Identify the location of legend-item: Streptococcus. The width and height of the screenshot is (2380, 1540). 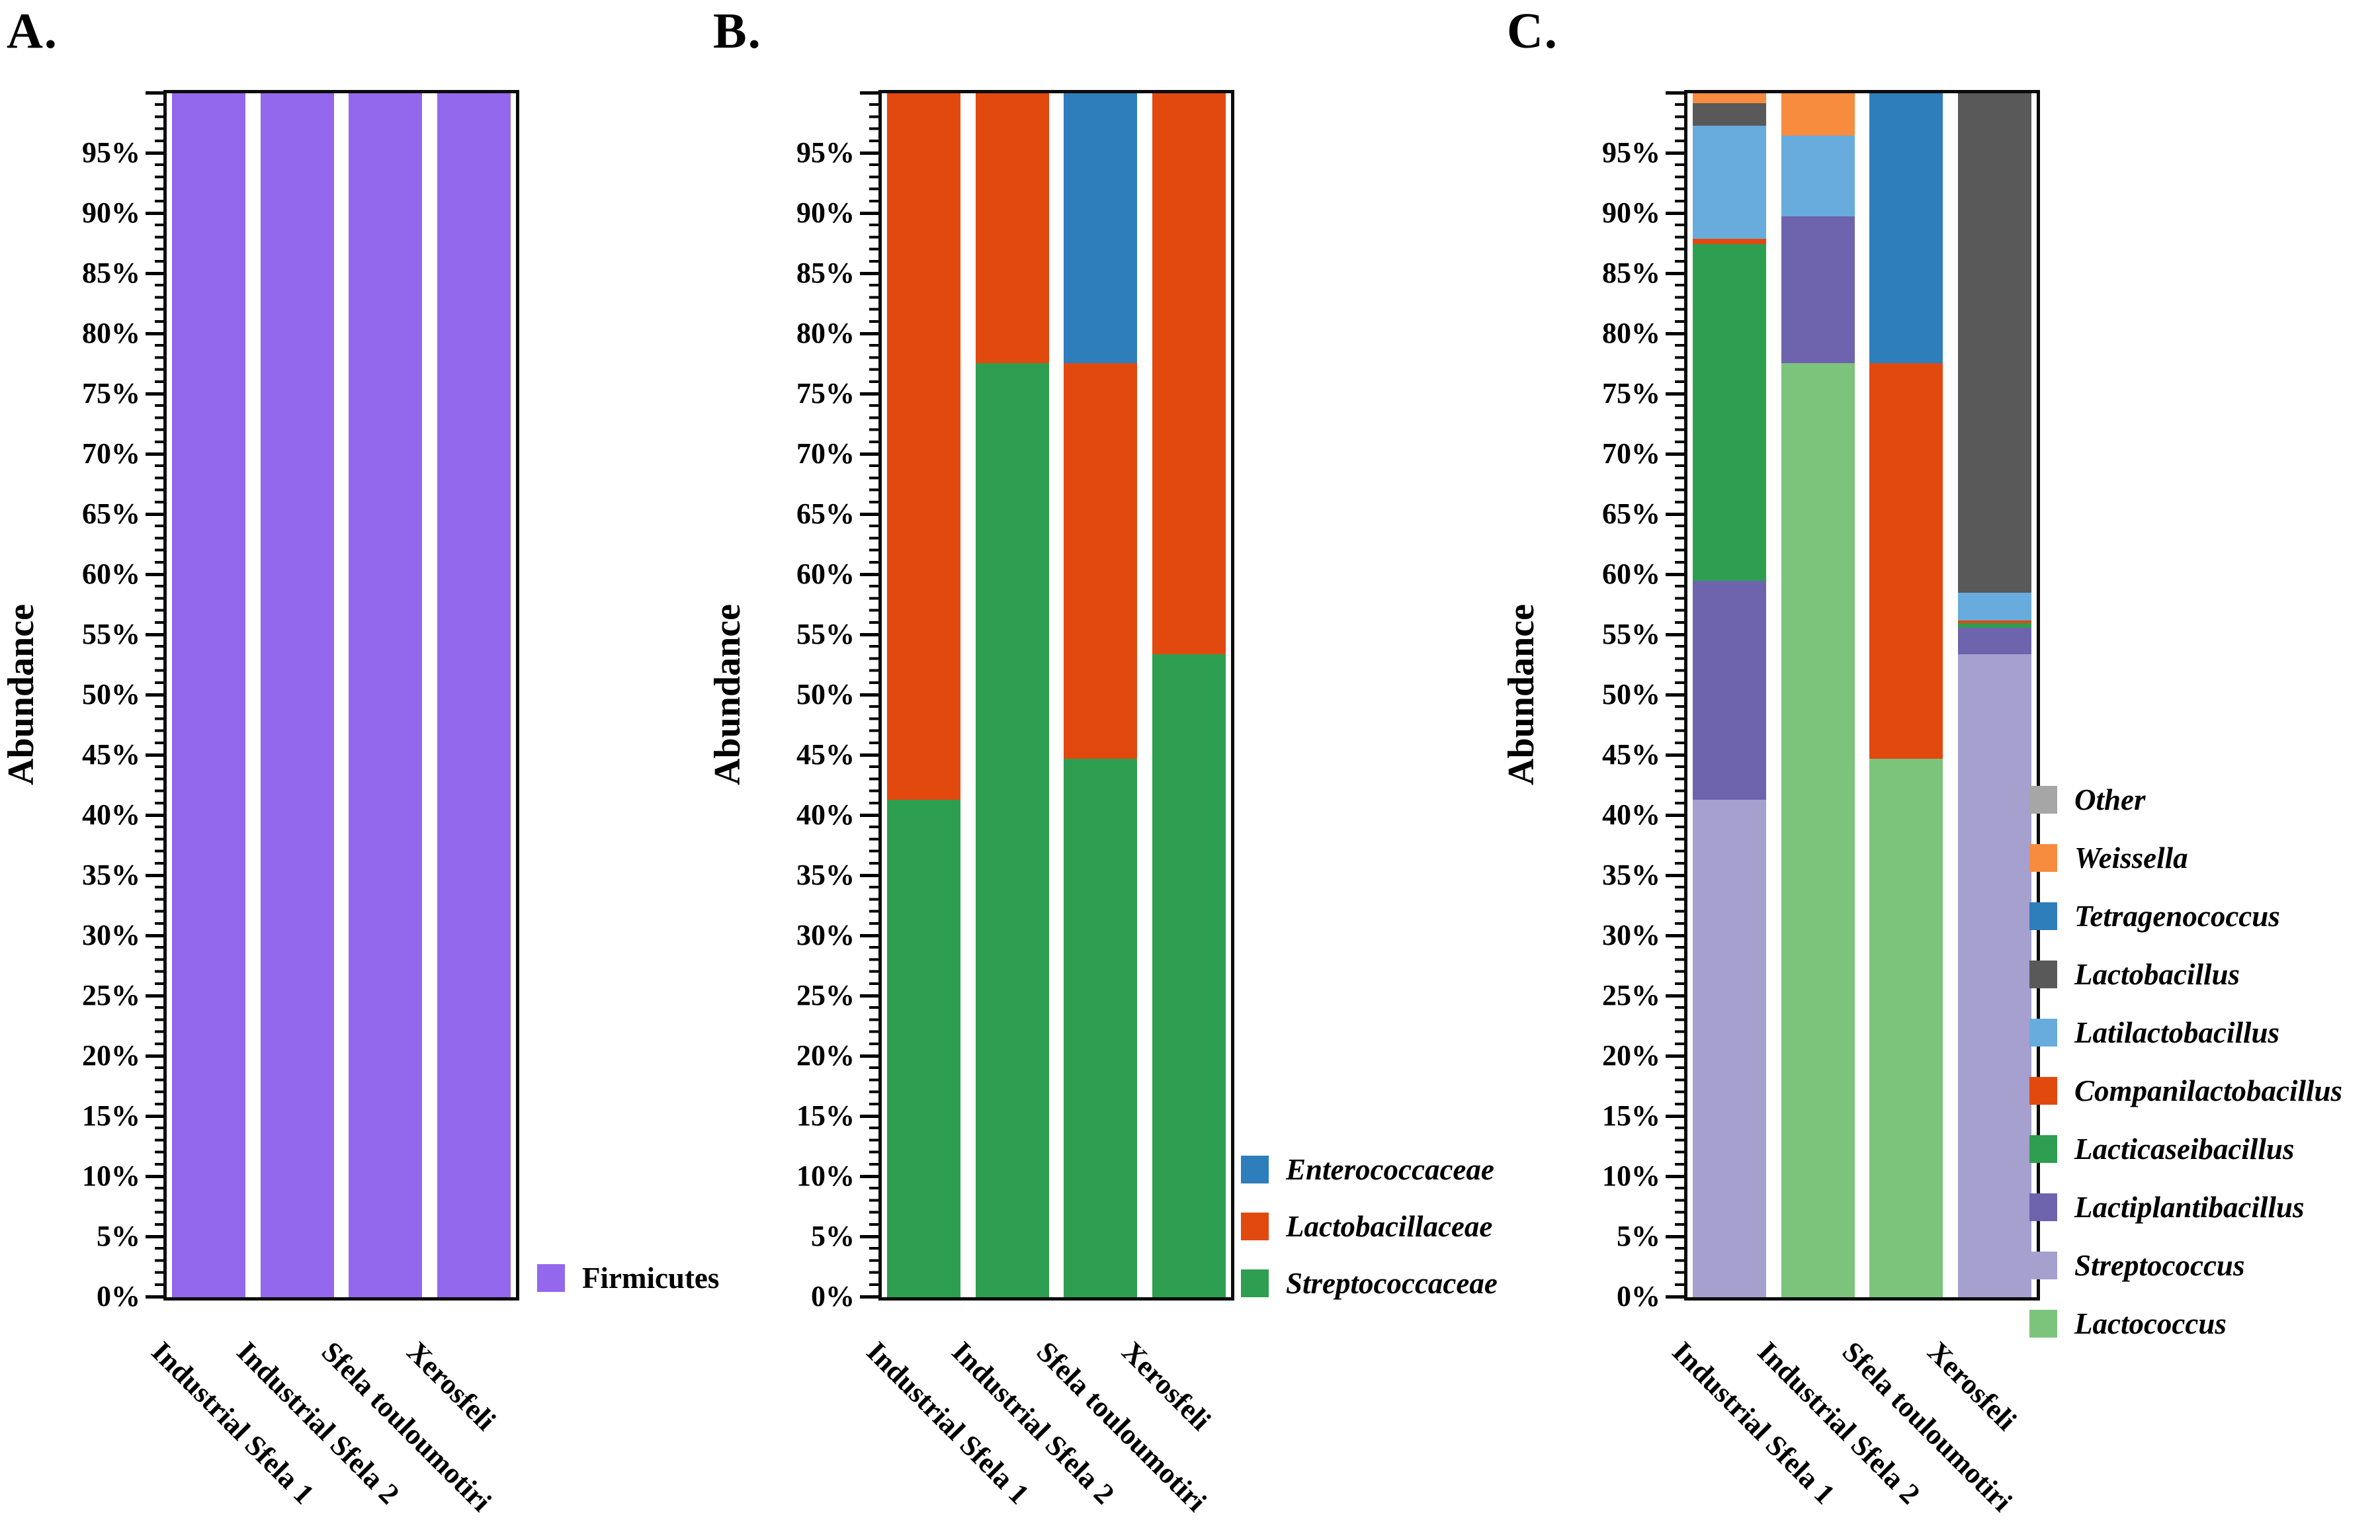
(2185, 1265).